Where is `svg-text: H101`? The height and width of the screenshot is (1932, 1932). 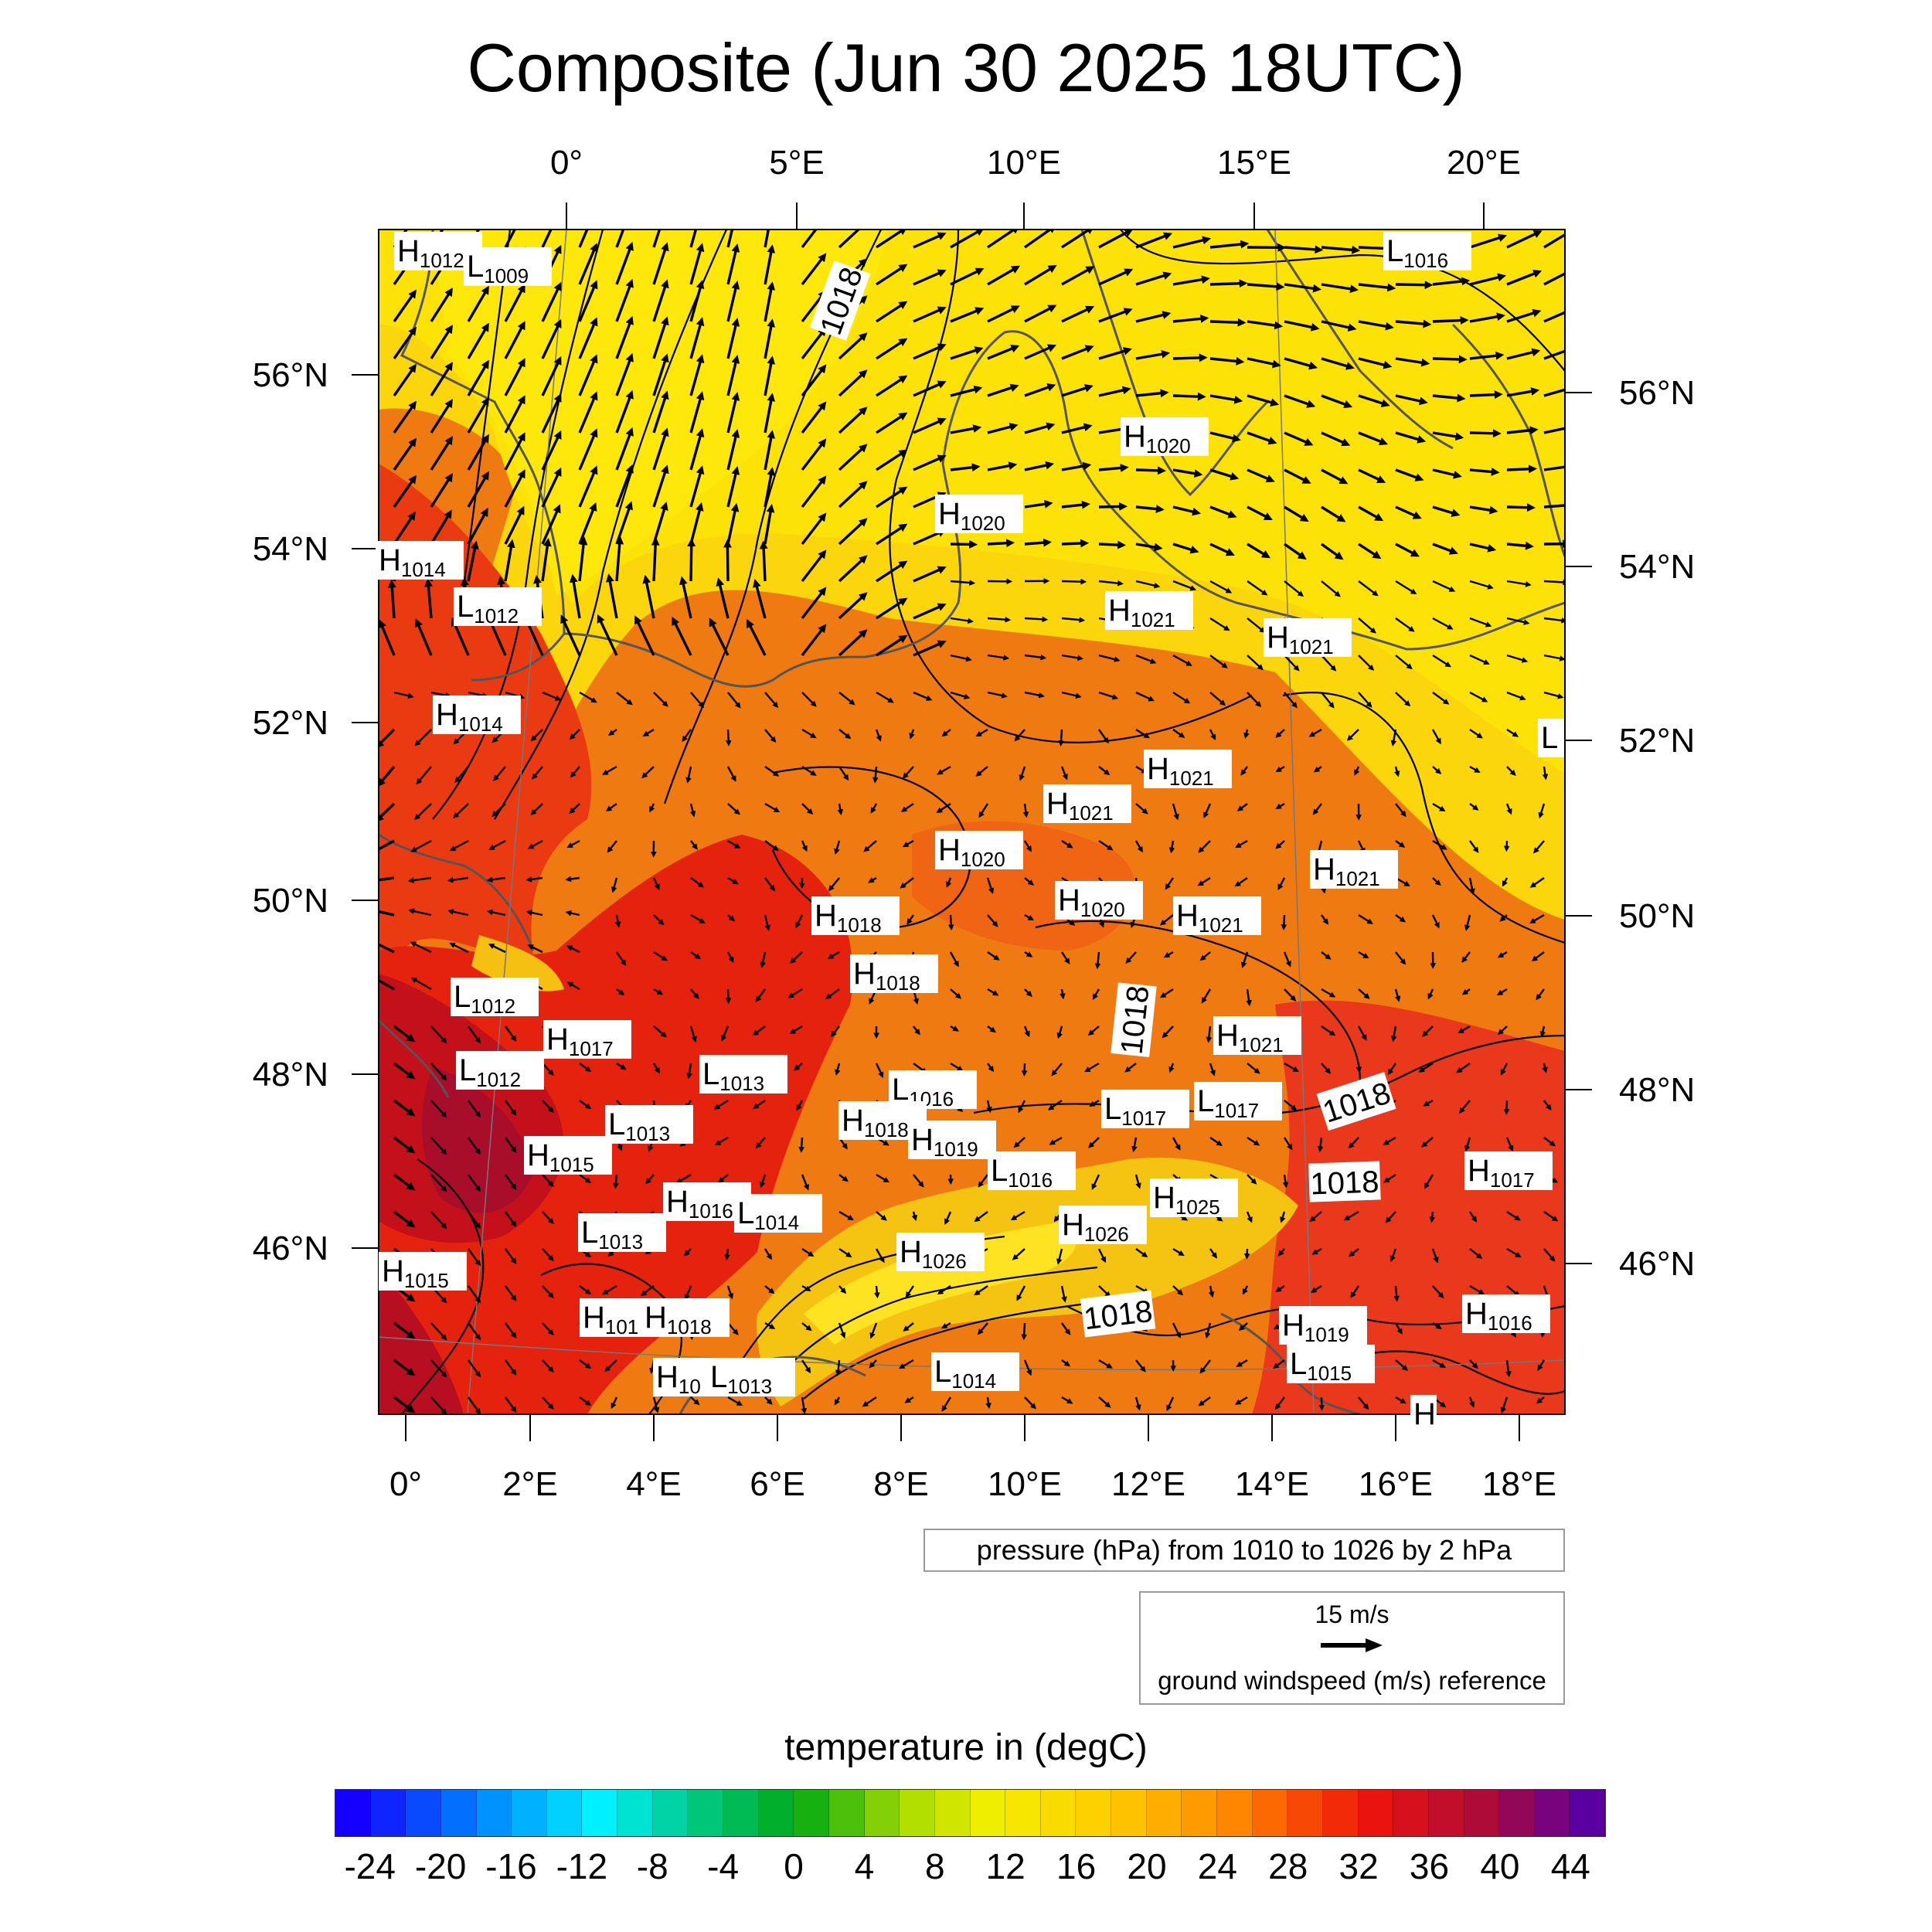 svg-text: H101 is located at coordinates (610, 1319).